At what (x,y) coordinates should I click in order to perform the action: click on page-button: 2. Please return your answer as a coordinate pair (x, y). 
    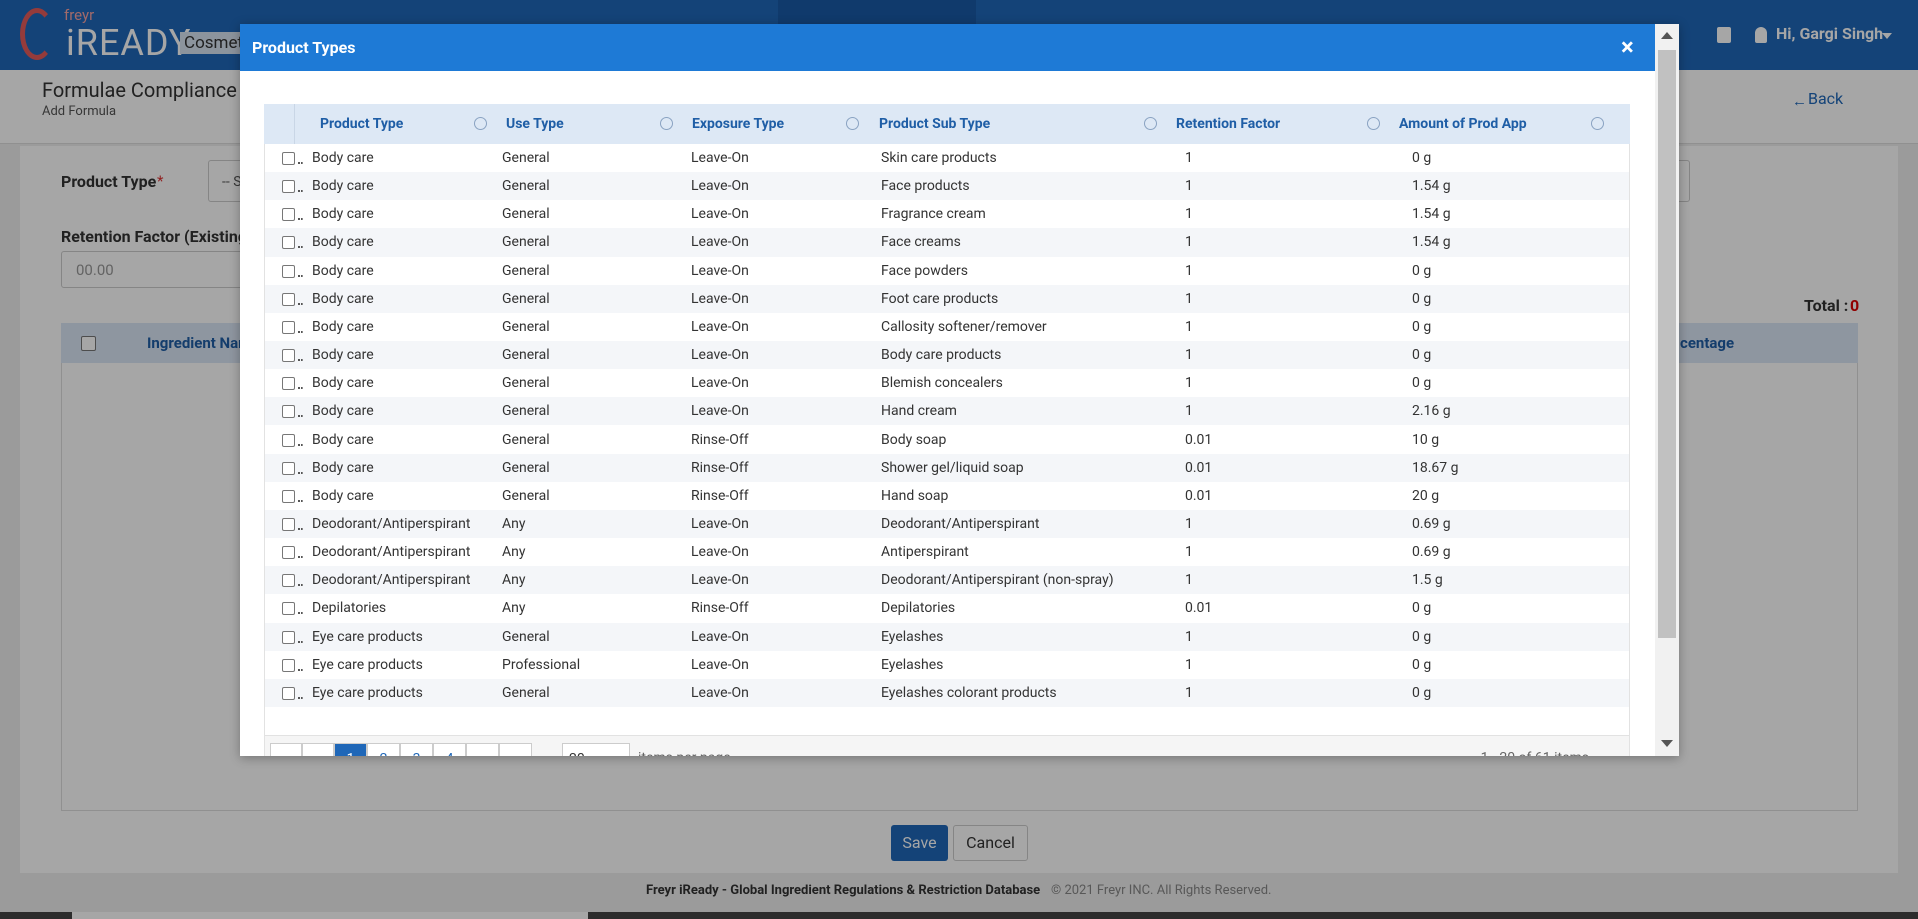
    Looking at the image, I should click on (383, 749).